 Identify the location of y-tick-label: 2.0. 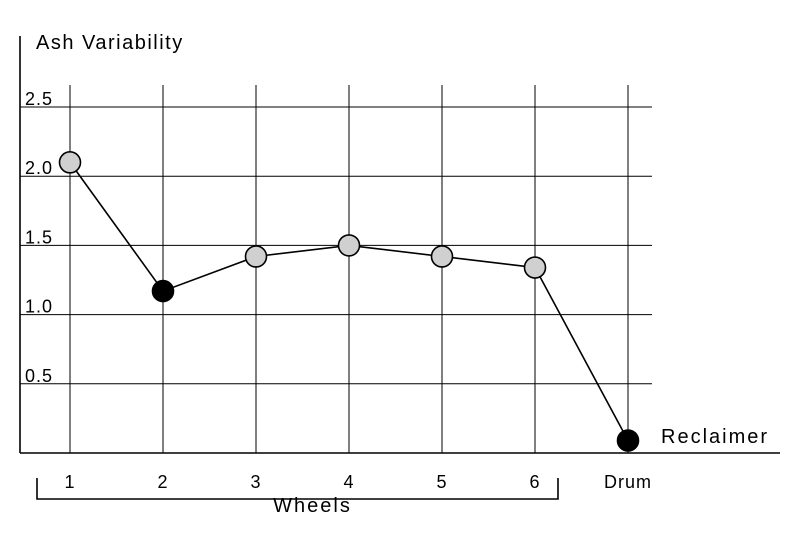
(39, 168).